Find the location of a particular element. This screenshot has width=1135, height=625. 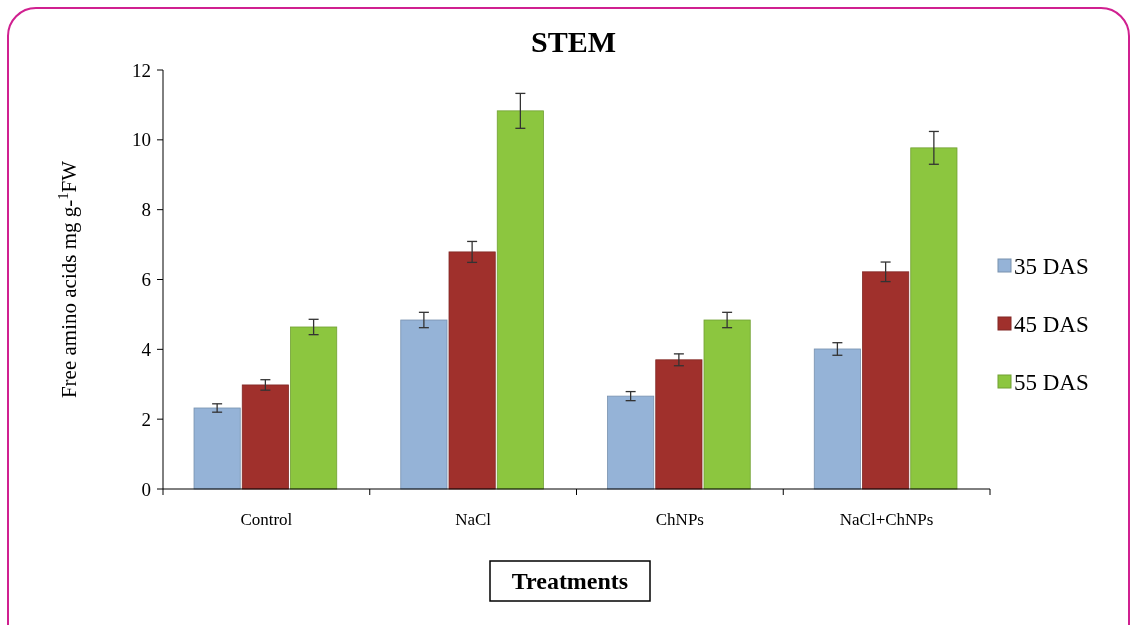

y-tick-label: 8 is located at coordinates (146, 210).